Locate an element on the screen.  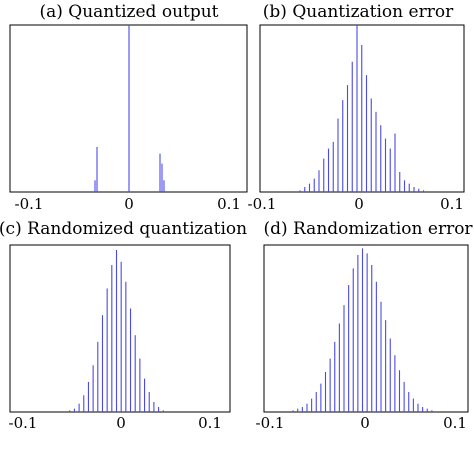
panel-c-xtick-label: 0 is located at coordinates (121, 423).